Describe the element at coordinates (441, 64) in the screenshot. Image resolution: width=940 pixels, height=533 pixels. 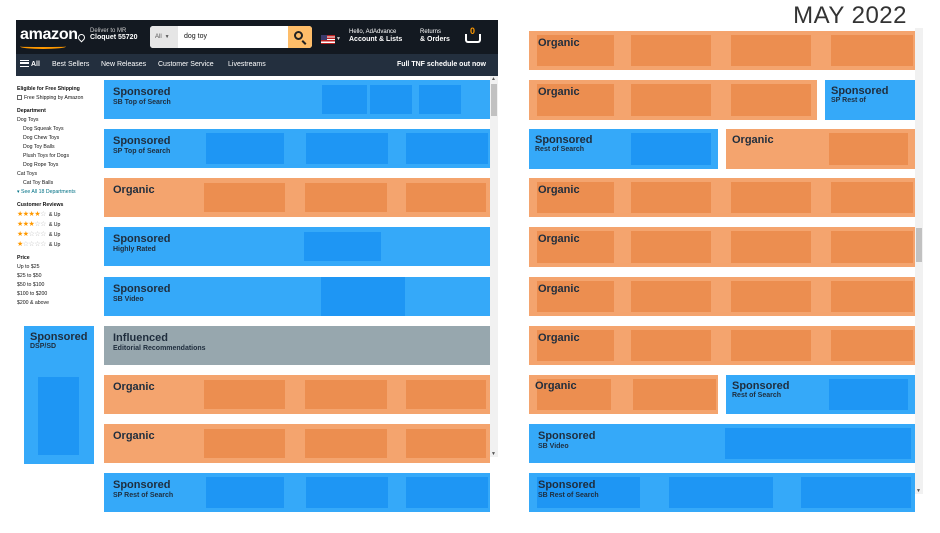
I see `nav-promo-link: Full TNF schedule out now` at that location.